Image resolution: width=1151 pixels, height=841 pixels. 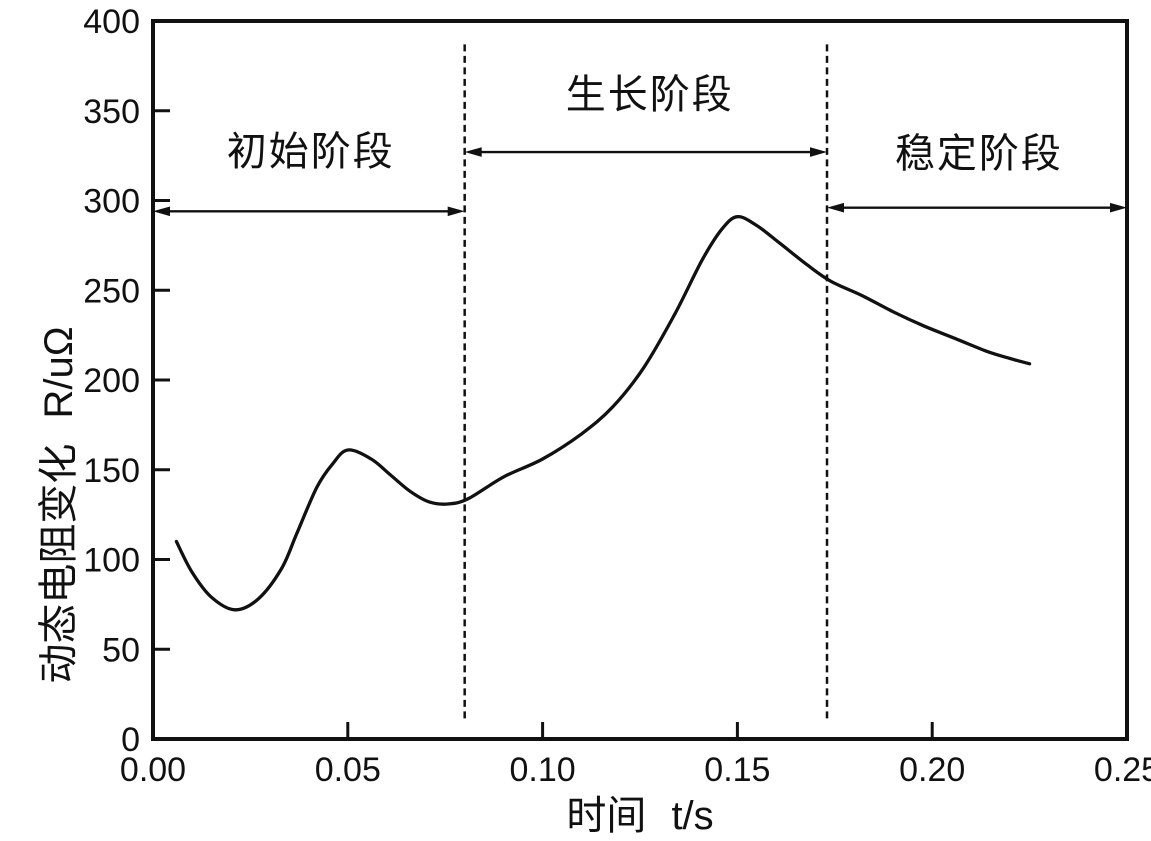 What do you see at coordinates (111, 22) in the screenshot?
I see `y-tick-label: 400` at bounding box center [111, 22].